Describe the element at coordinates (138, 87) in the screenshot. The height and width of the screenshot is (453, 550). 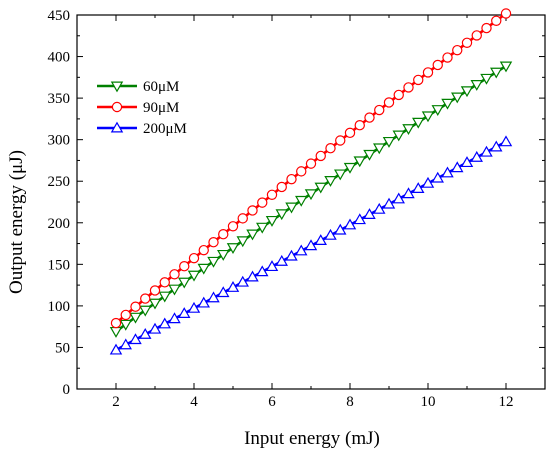
I see `legend-item: 60μM` at that location.